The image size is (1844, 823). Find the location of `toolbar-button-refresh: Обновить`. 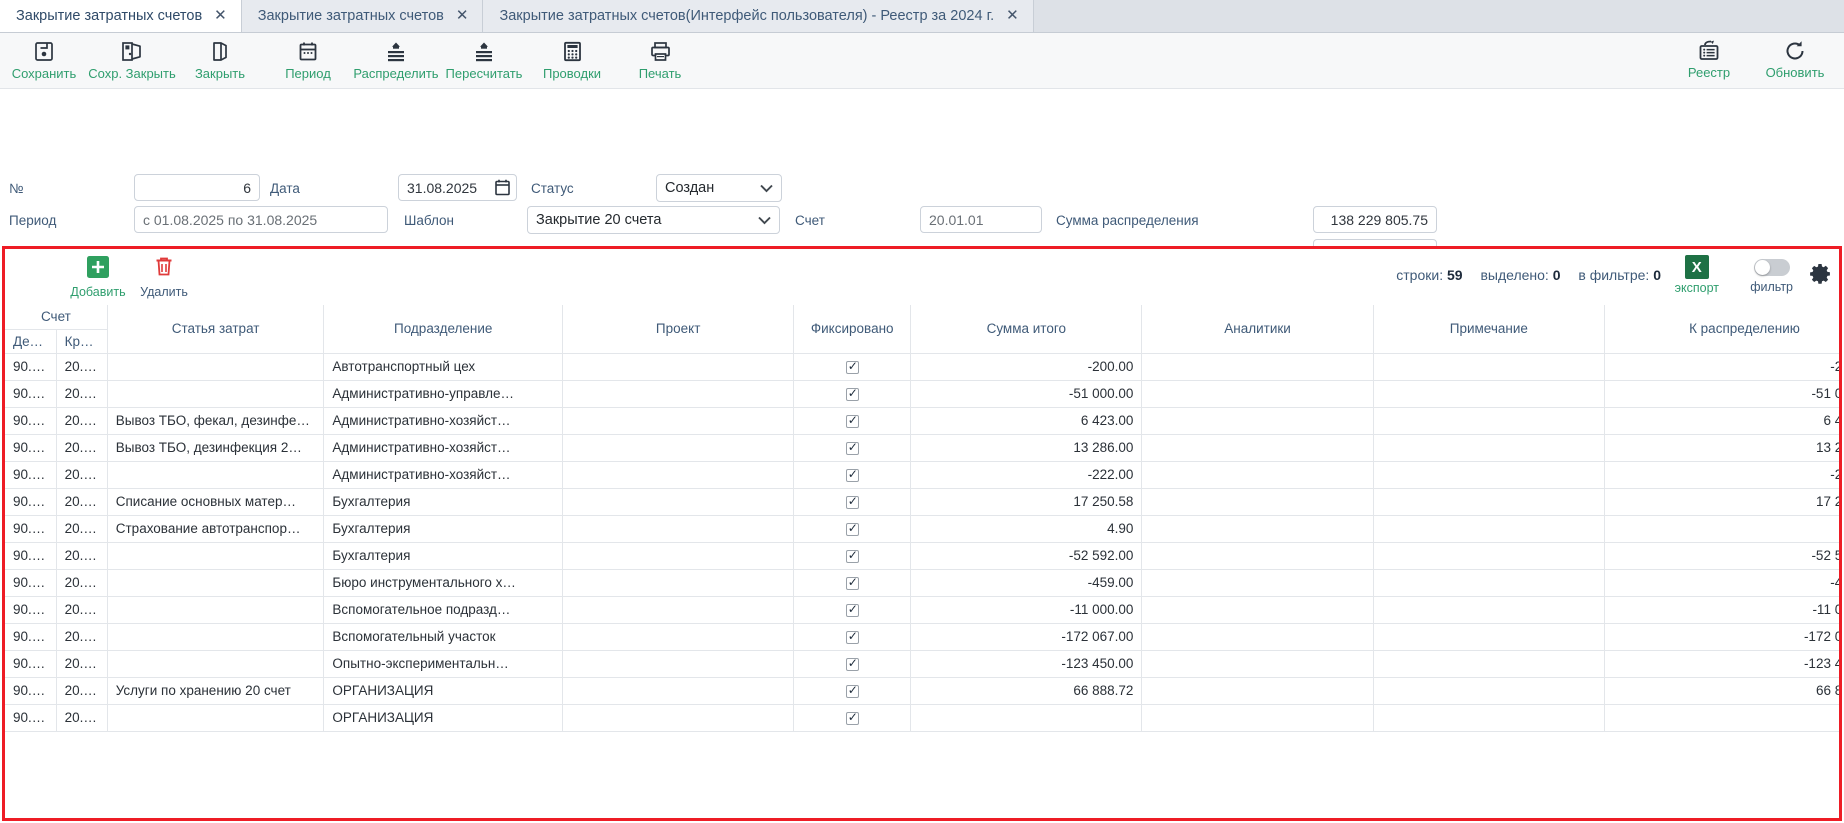

toolbar-button-refresh: Обновить is located at coordinates (1795, 60).